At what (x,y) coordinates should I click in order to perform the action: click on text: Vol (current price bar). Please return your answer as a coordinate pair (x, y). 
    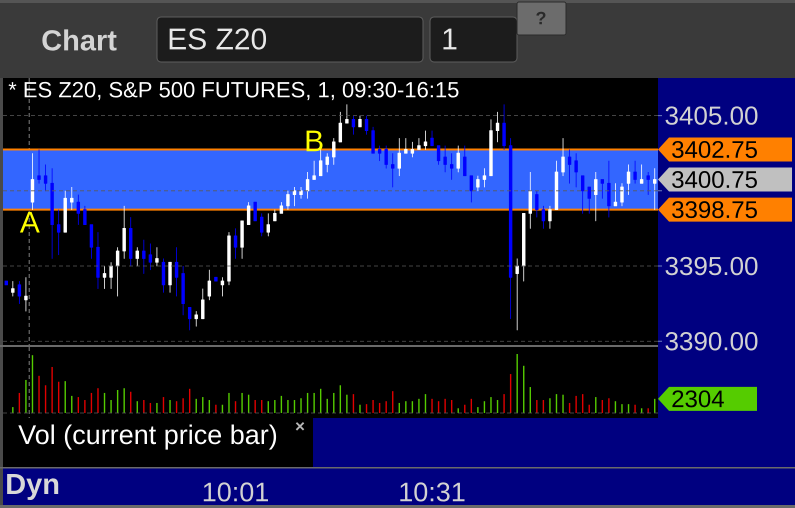
    Looking at the image, I should click on (147, 437).